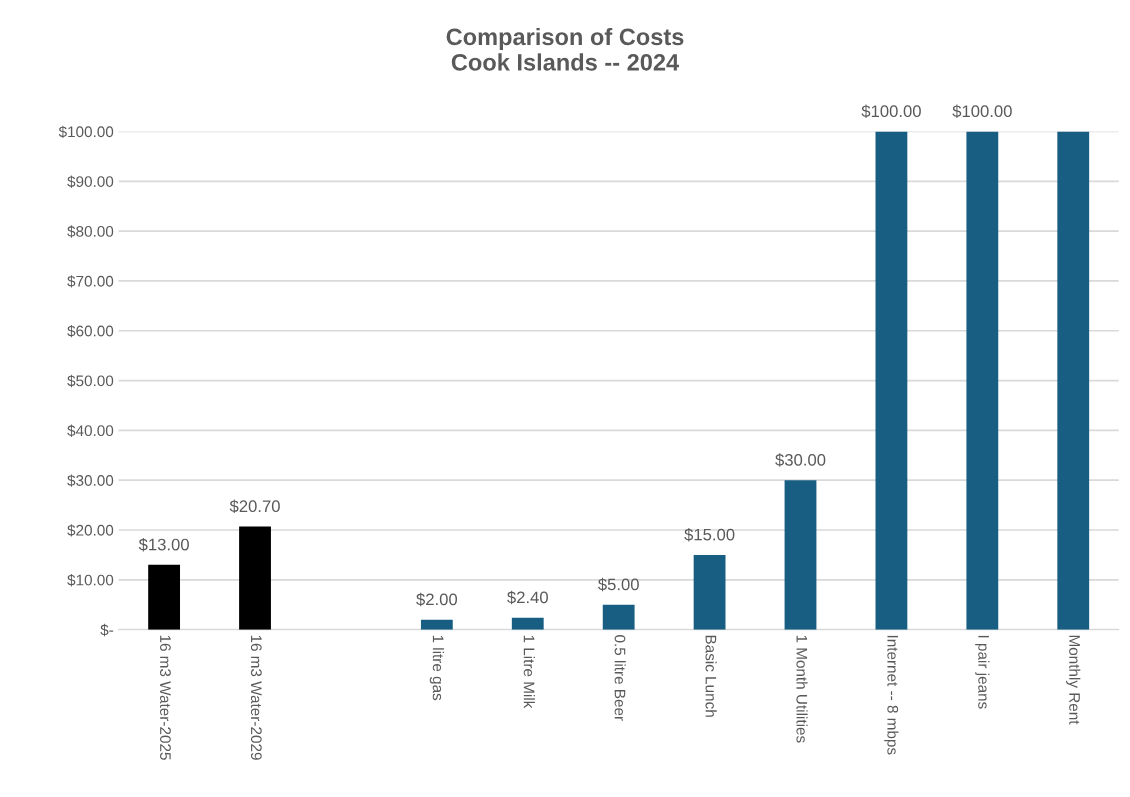  What do you see at coordinates (165, 697) in the screenshot?
I see `x-tick-label: 16 m3 Water-2025` at bounding box center [165, 697].